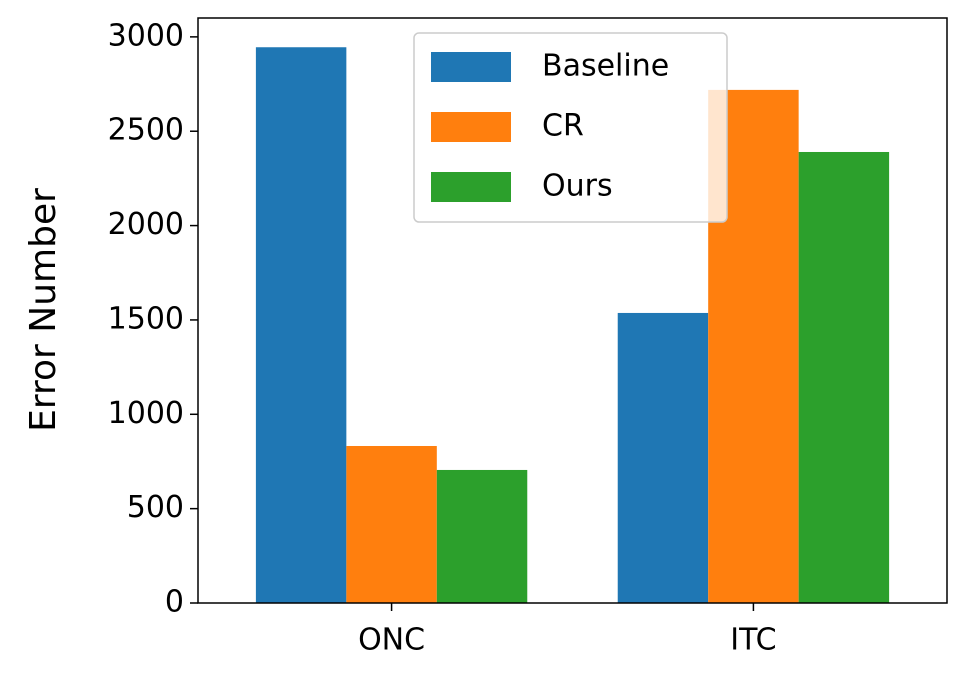 The width and height of the screenshot is (969, 682). Describe the element at coordinates (174, 602) in the screenshot. I see `y-tick-label: 0` at that location.